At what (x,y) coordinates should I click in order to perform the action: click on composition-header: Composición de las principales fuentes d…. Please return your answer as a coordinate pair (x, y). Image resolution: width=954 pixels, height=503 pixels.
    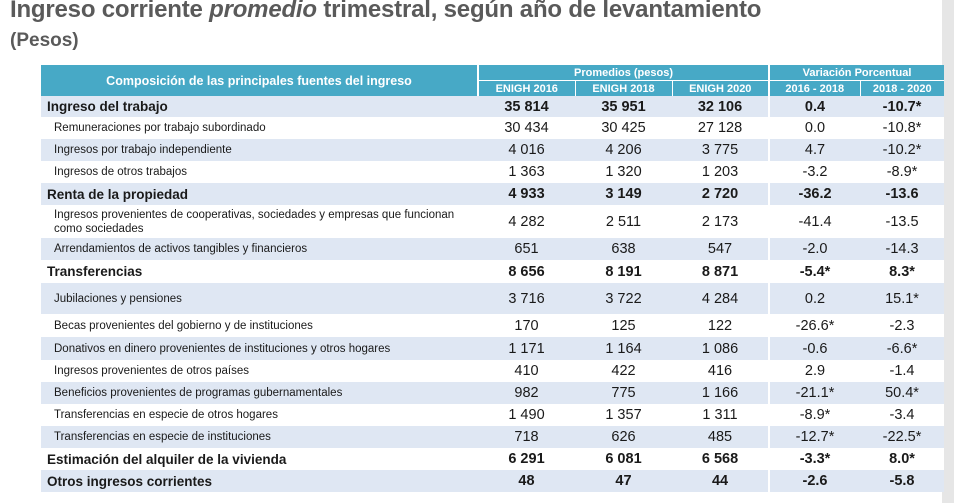
    Looking at the image, I should click on (260, 80).